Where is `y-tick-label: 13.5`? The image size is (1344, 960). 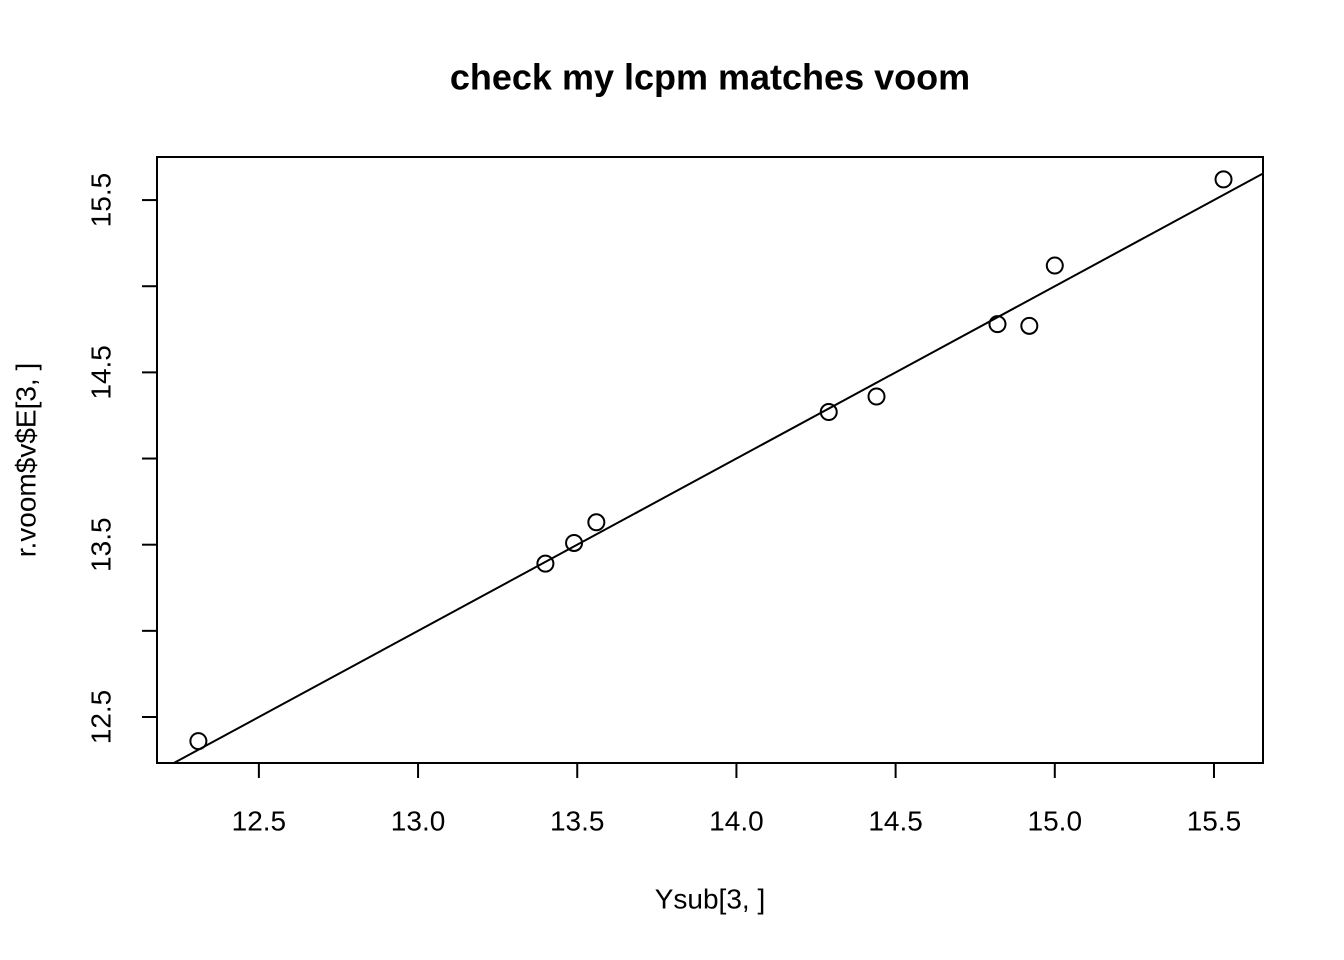 y-tick-label: 13.5 is located at coordinates (100, 544).